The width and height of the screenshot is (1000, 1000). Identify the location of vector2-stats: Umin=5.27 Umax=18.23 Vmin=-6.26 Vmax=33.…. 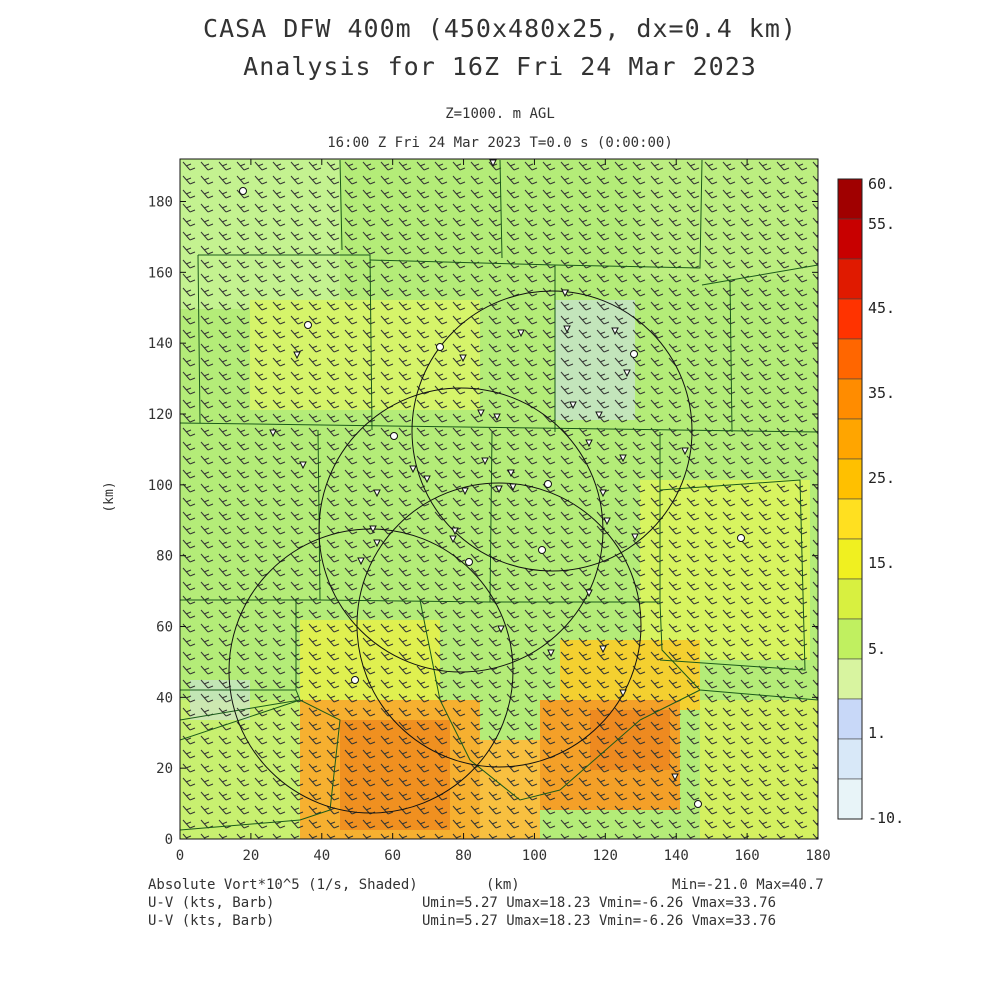
(599, 921).